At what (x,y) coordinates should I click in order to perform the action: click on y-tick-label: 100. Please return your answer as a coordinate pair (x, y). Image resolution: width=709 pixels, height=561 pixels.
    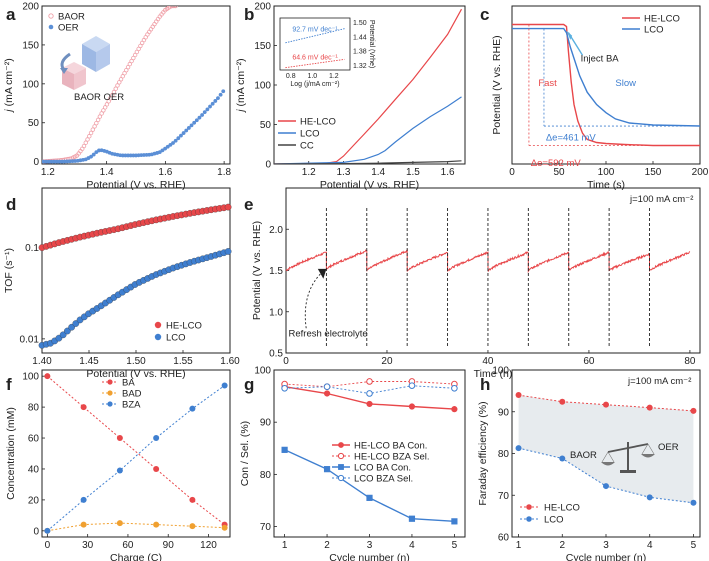
    Looking at the image, I should click on (500, 371).